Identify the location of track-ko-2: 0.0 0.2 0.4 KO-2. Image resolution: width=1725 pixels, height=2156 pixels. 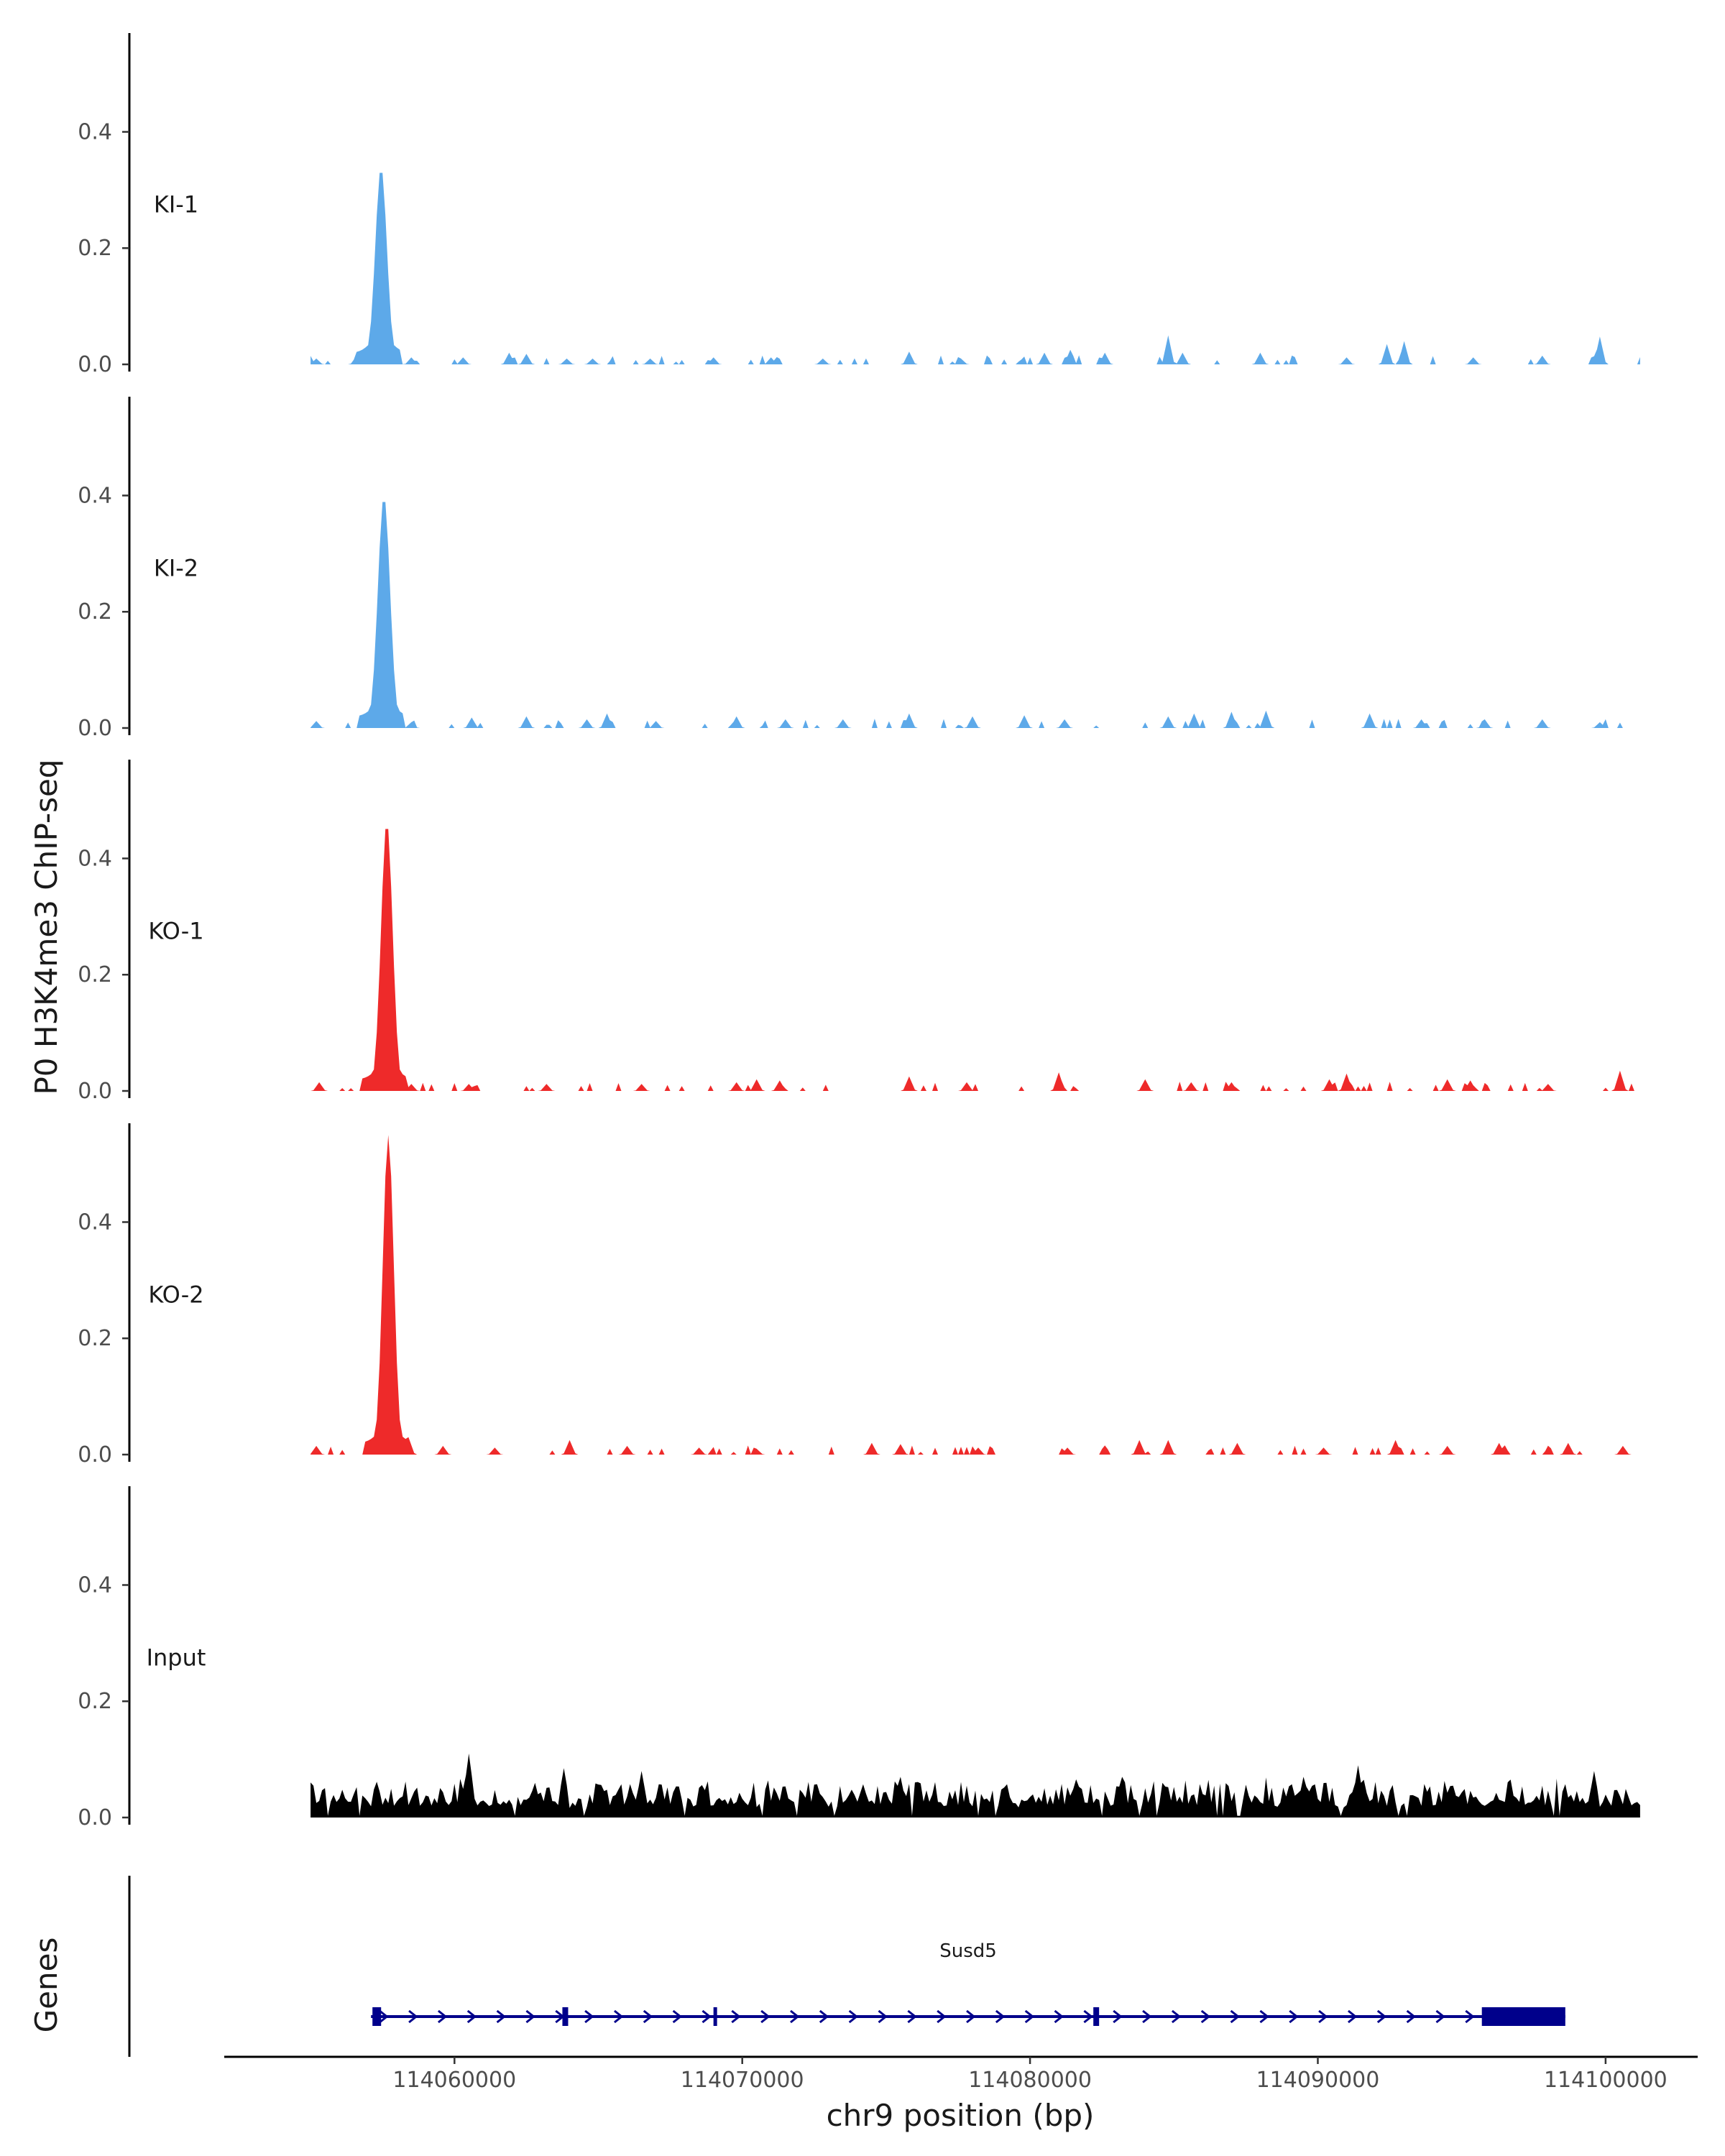
(859, 1296).